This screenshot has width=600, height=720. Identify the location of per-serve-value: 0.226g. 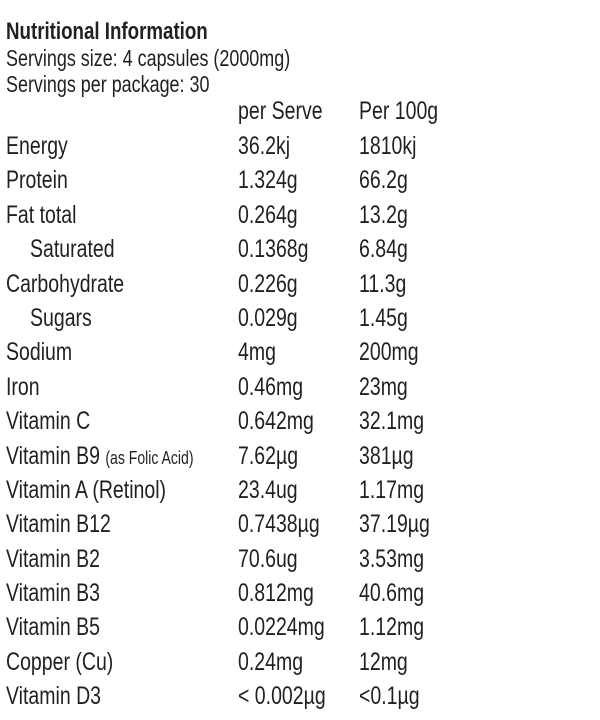
(276, 284).